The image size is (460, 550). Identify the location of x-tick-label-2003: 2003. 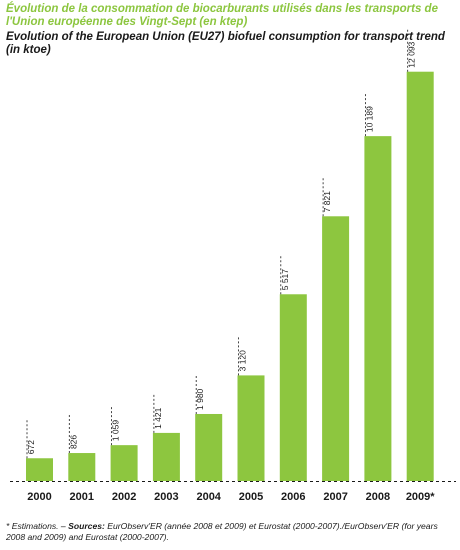
(166, 497).